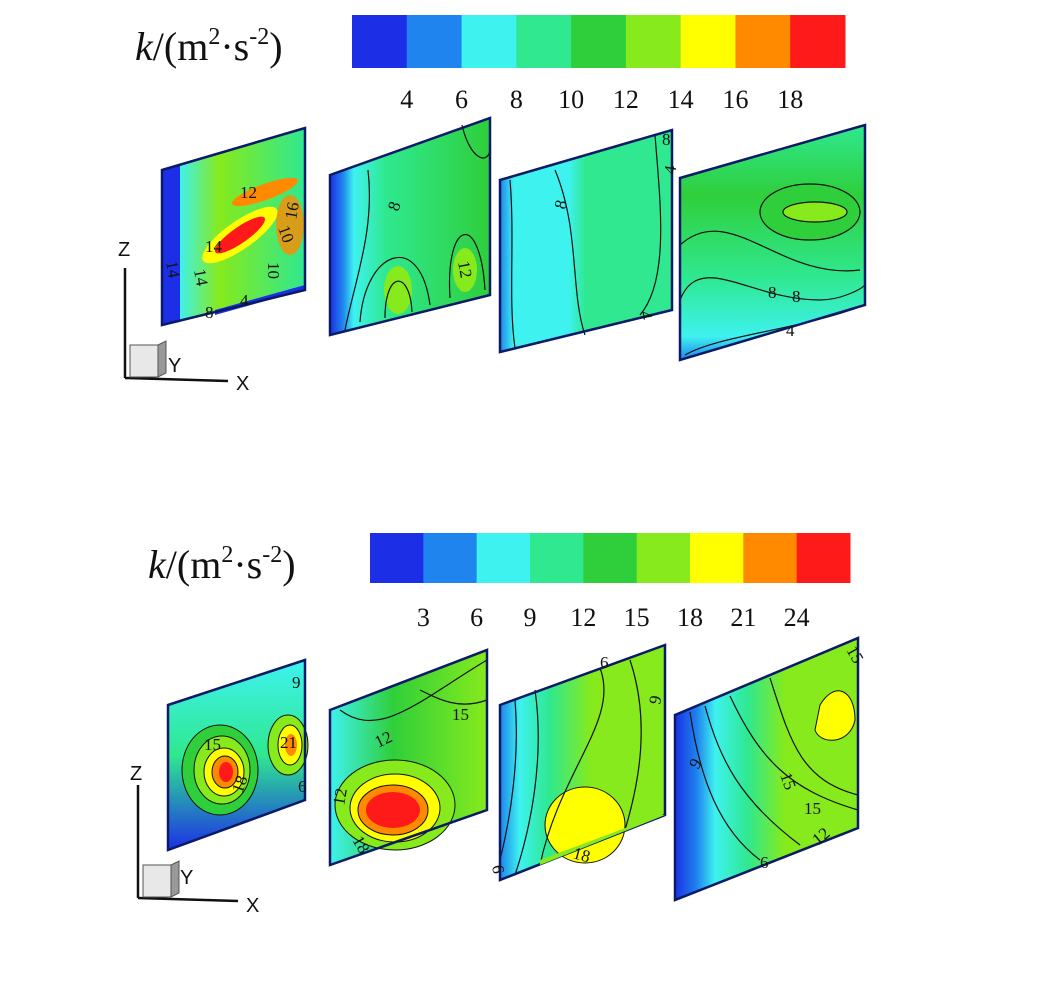  What do you see at coordinates (237, 755) in the screenshot?
I see `bottom-panel-1: 15 18 21 9 6` at bounding box center [237, 755].